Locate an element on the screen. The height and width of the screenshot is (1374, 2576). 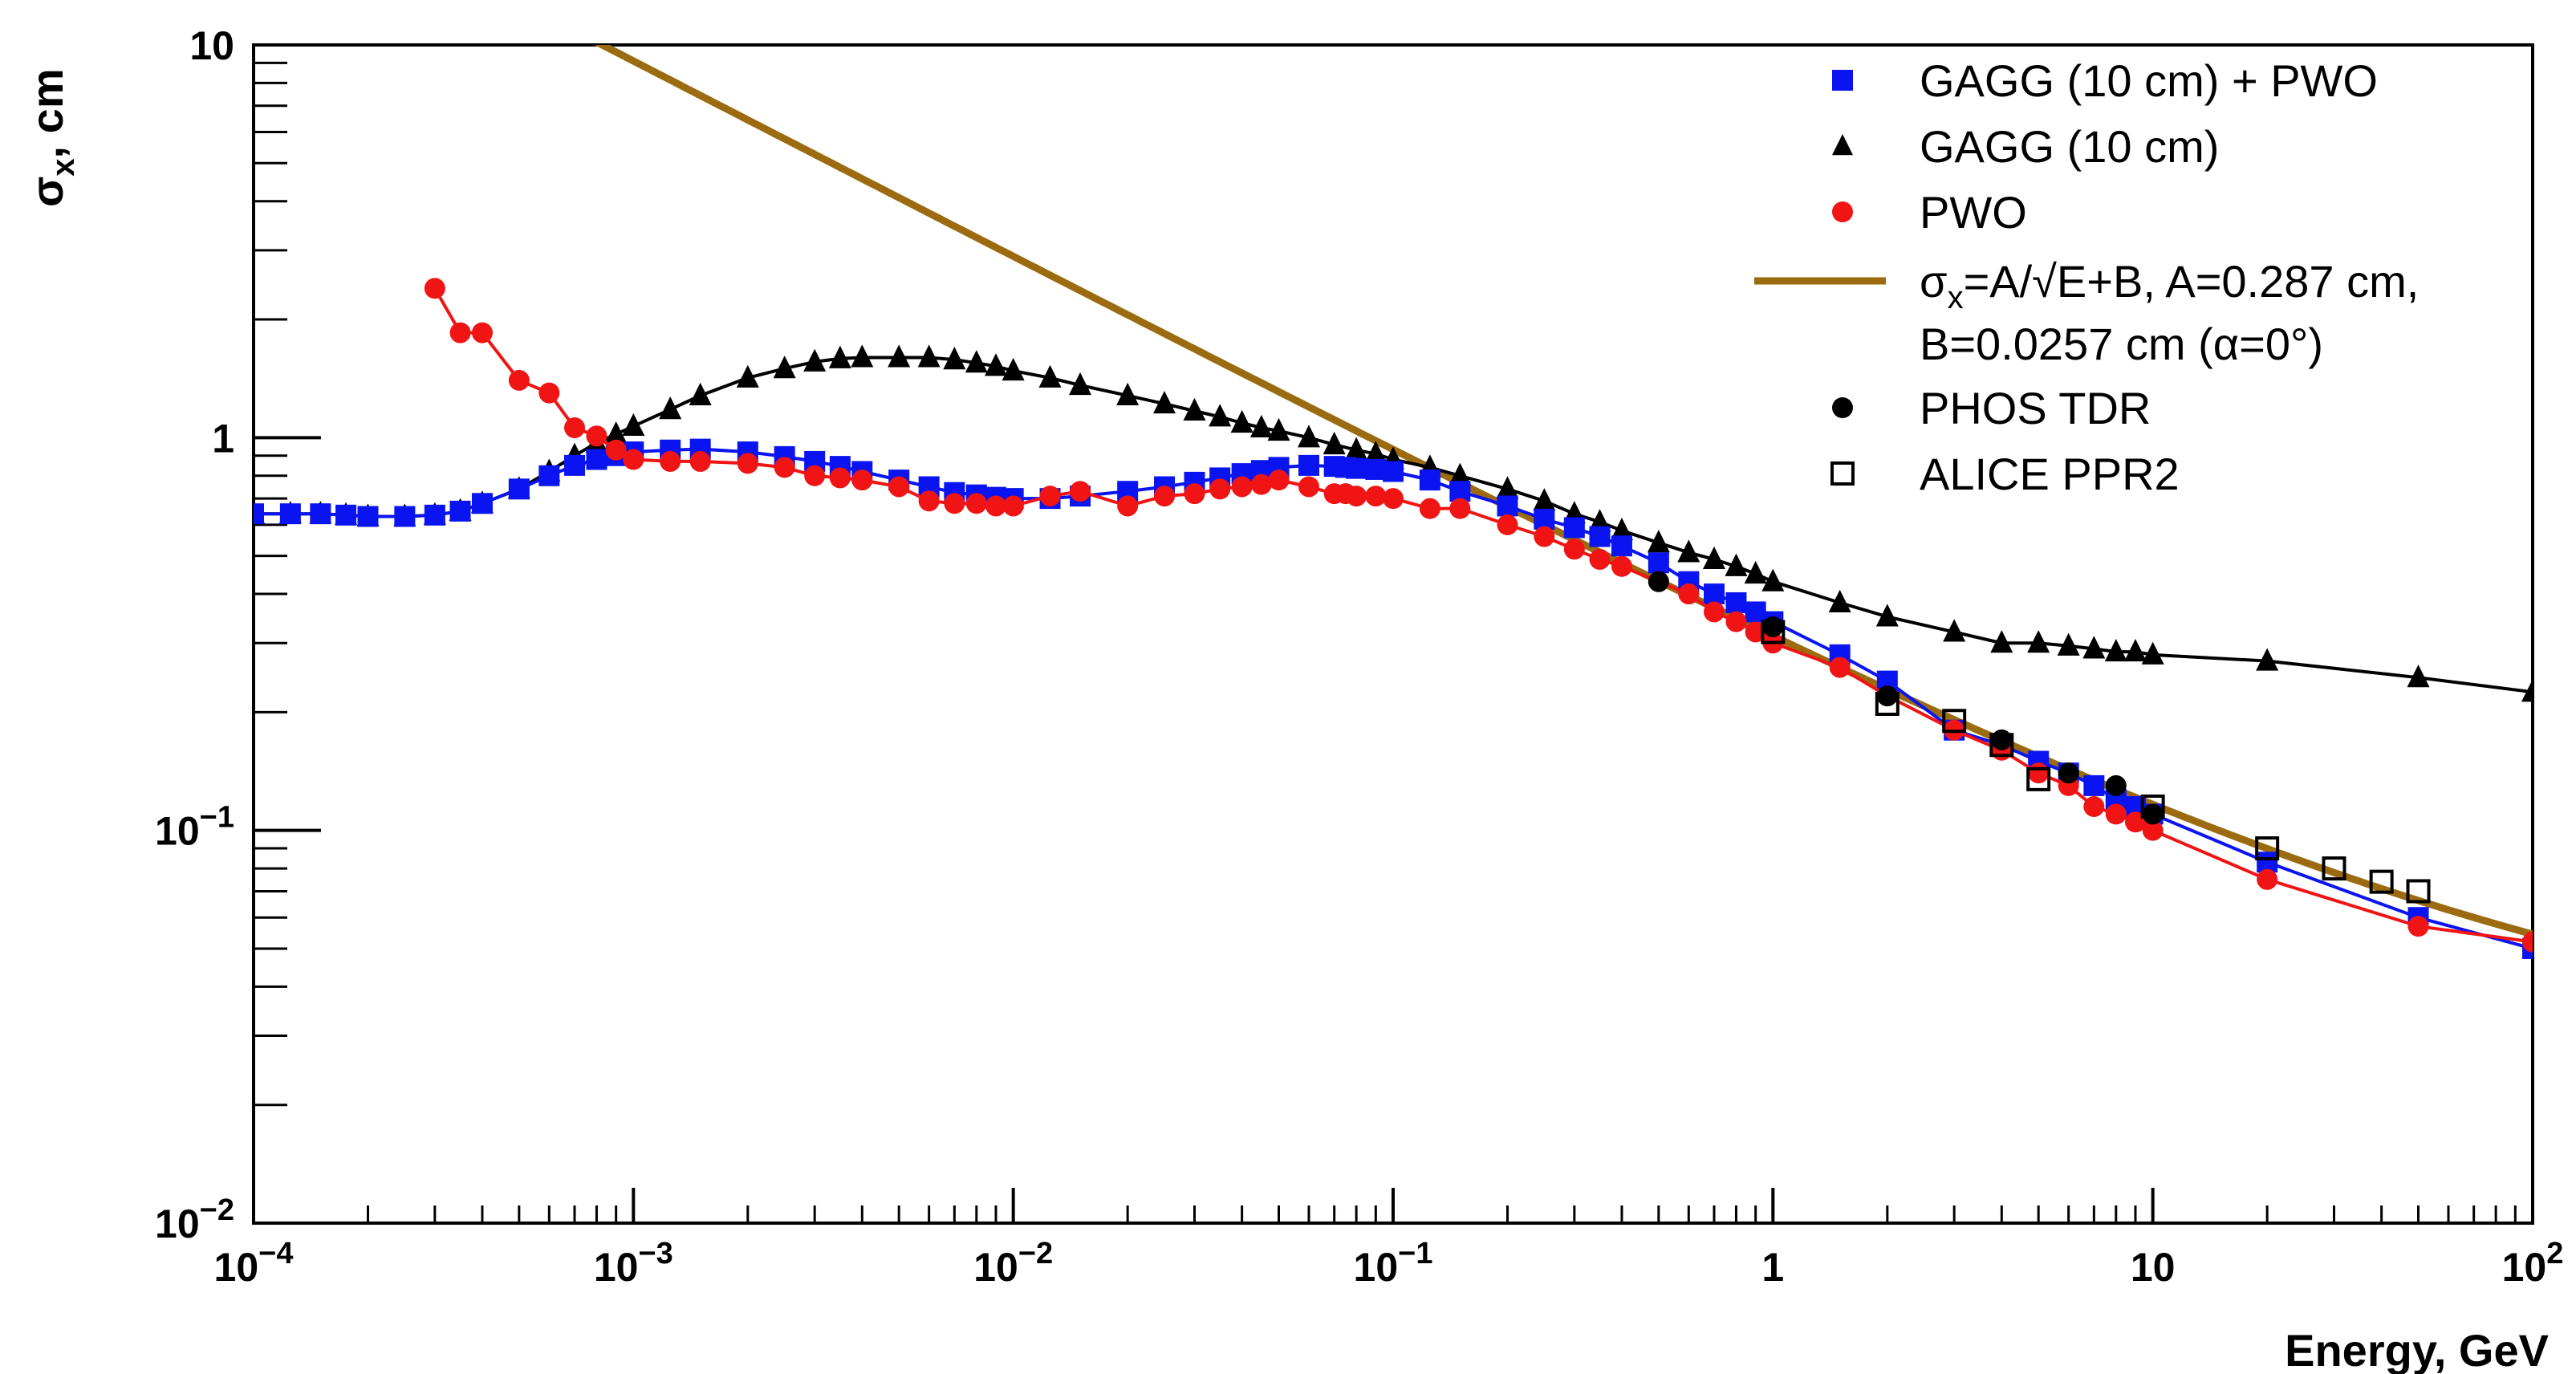
legend-symbol-alice is located at coordinates (1842, 473).